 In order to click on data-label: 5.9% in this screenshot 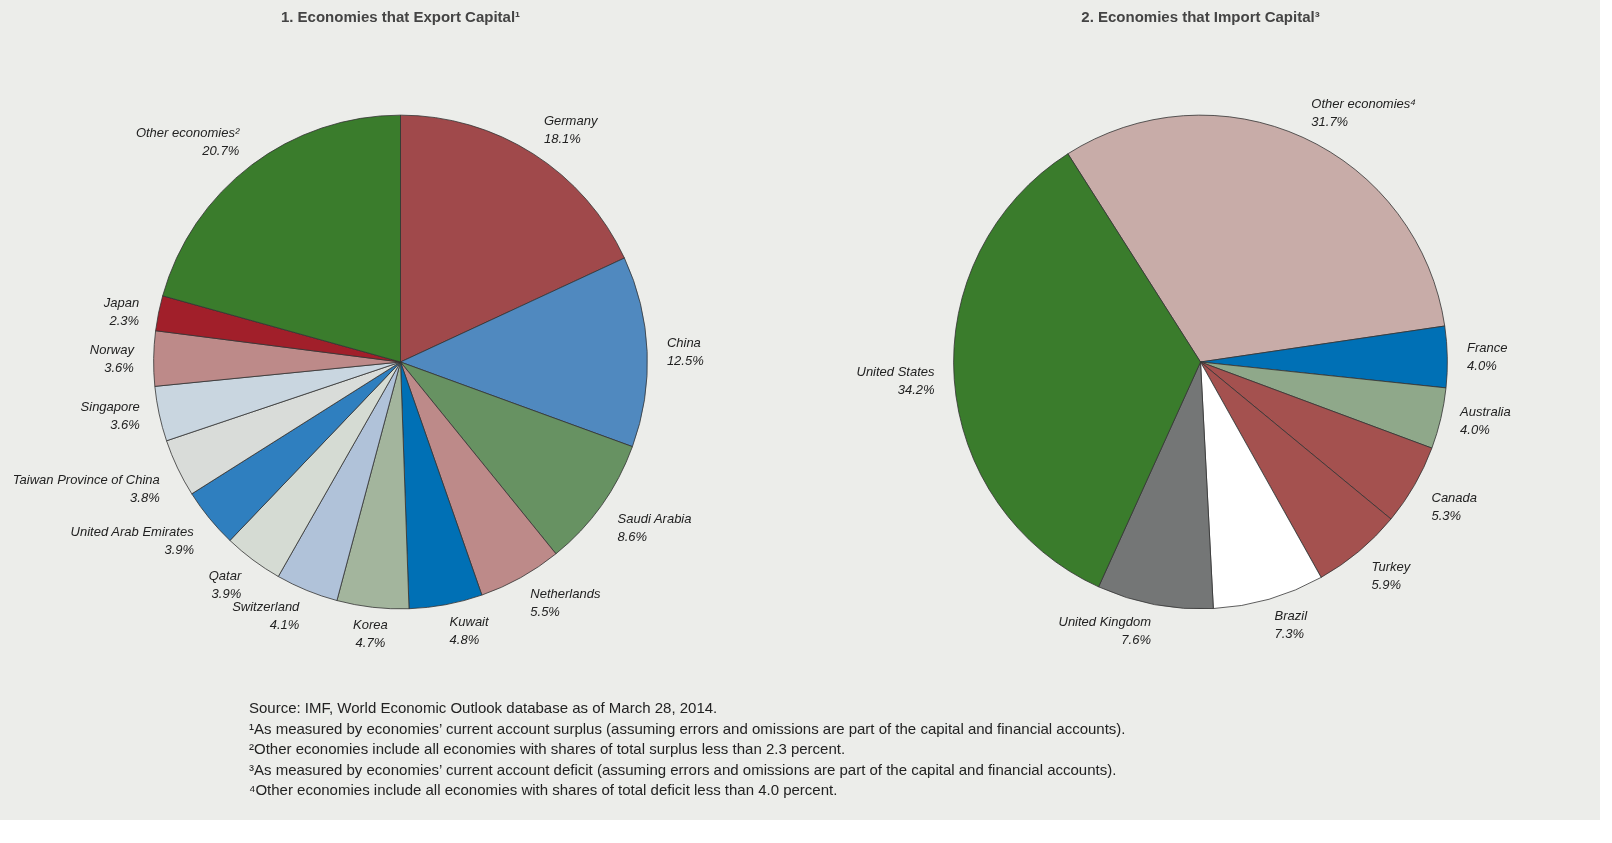, I will do `click(1386, 584)`.